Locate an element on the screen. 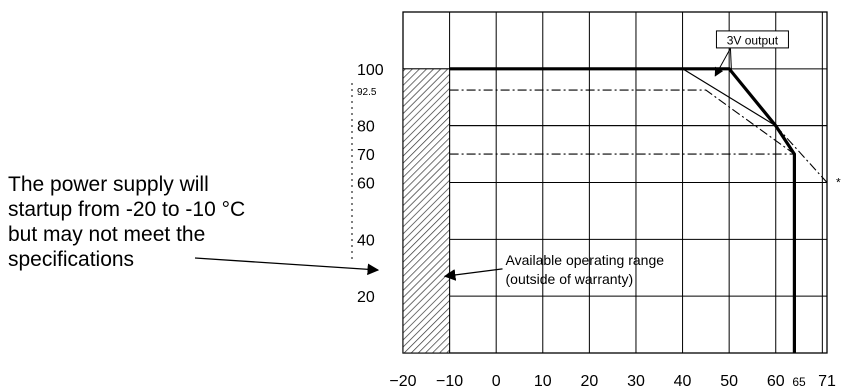 The image size is (846, 391). x-tick-label: 65 is located at coordinates (799, 382).